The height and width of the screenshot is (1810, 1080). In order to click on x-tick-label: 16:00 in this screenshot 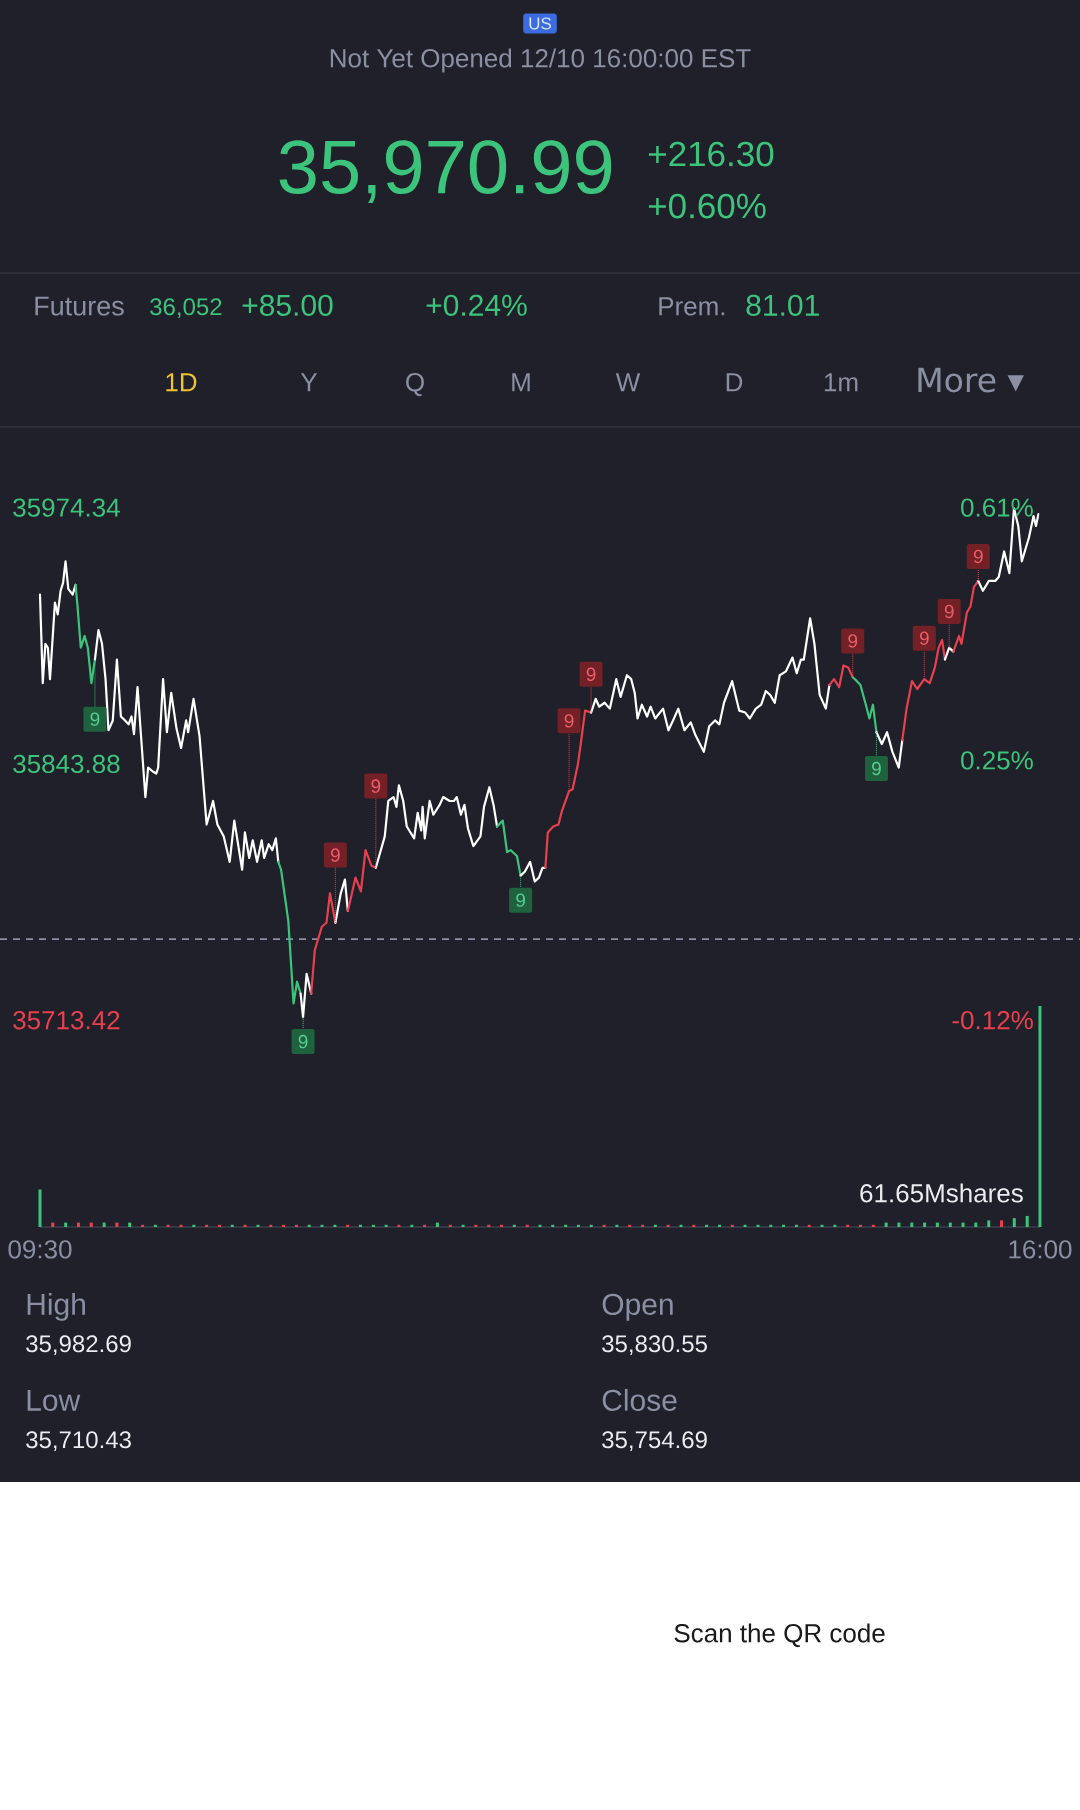, I will do `click(1040, 1249)`.